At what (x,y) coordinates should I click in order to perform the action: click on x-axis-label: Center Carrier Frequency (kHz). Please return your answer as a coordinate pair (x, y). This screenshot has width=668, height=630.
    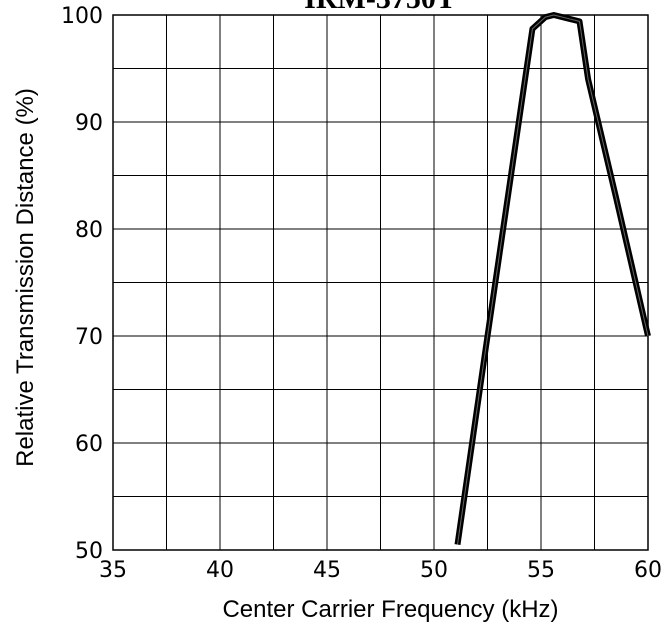
    Looking at the image, I should click on (390, 609).